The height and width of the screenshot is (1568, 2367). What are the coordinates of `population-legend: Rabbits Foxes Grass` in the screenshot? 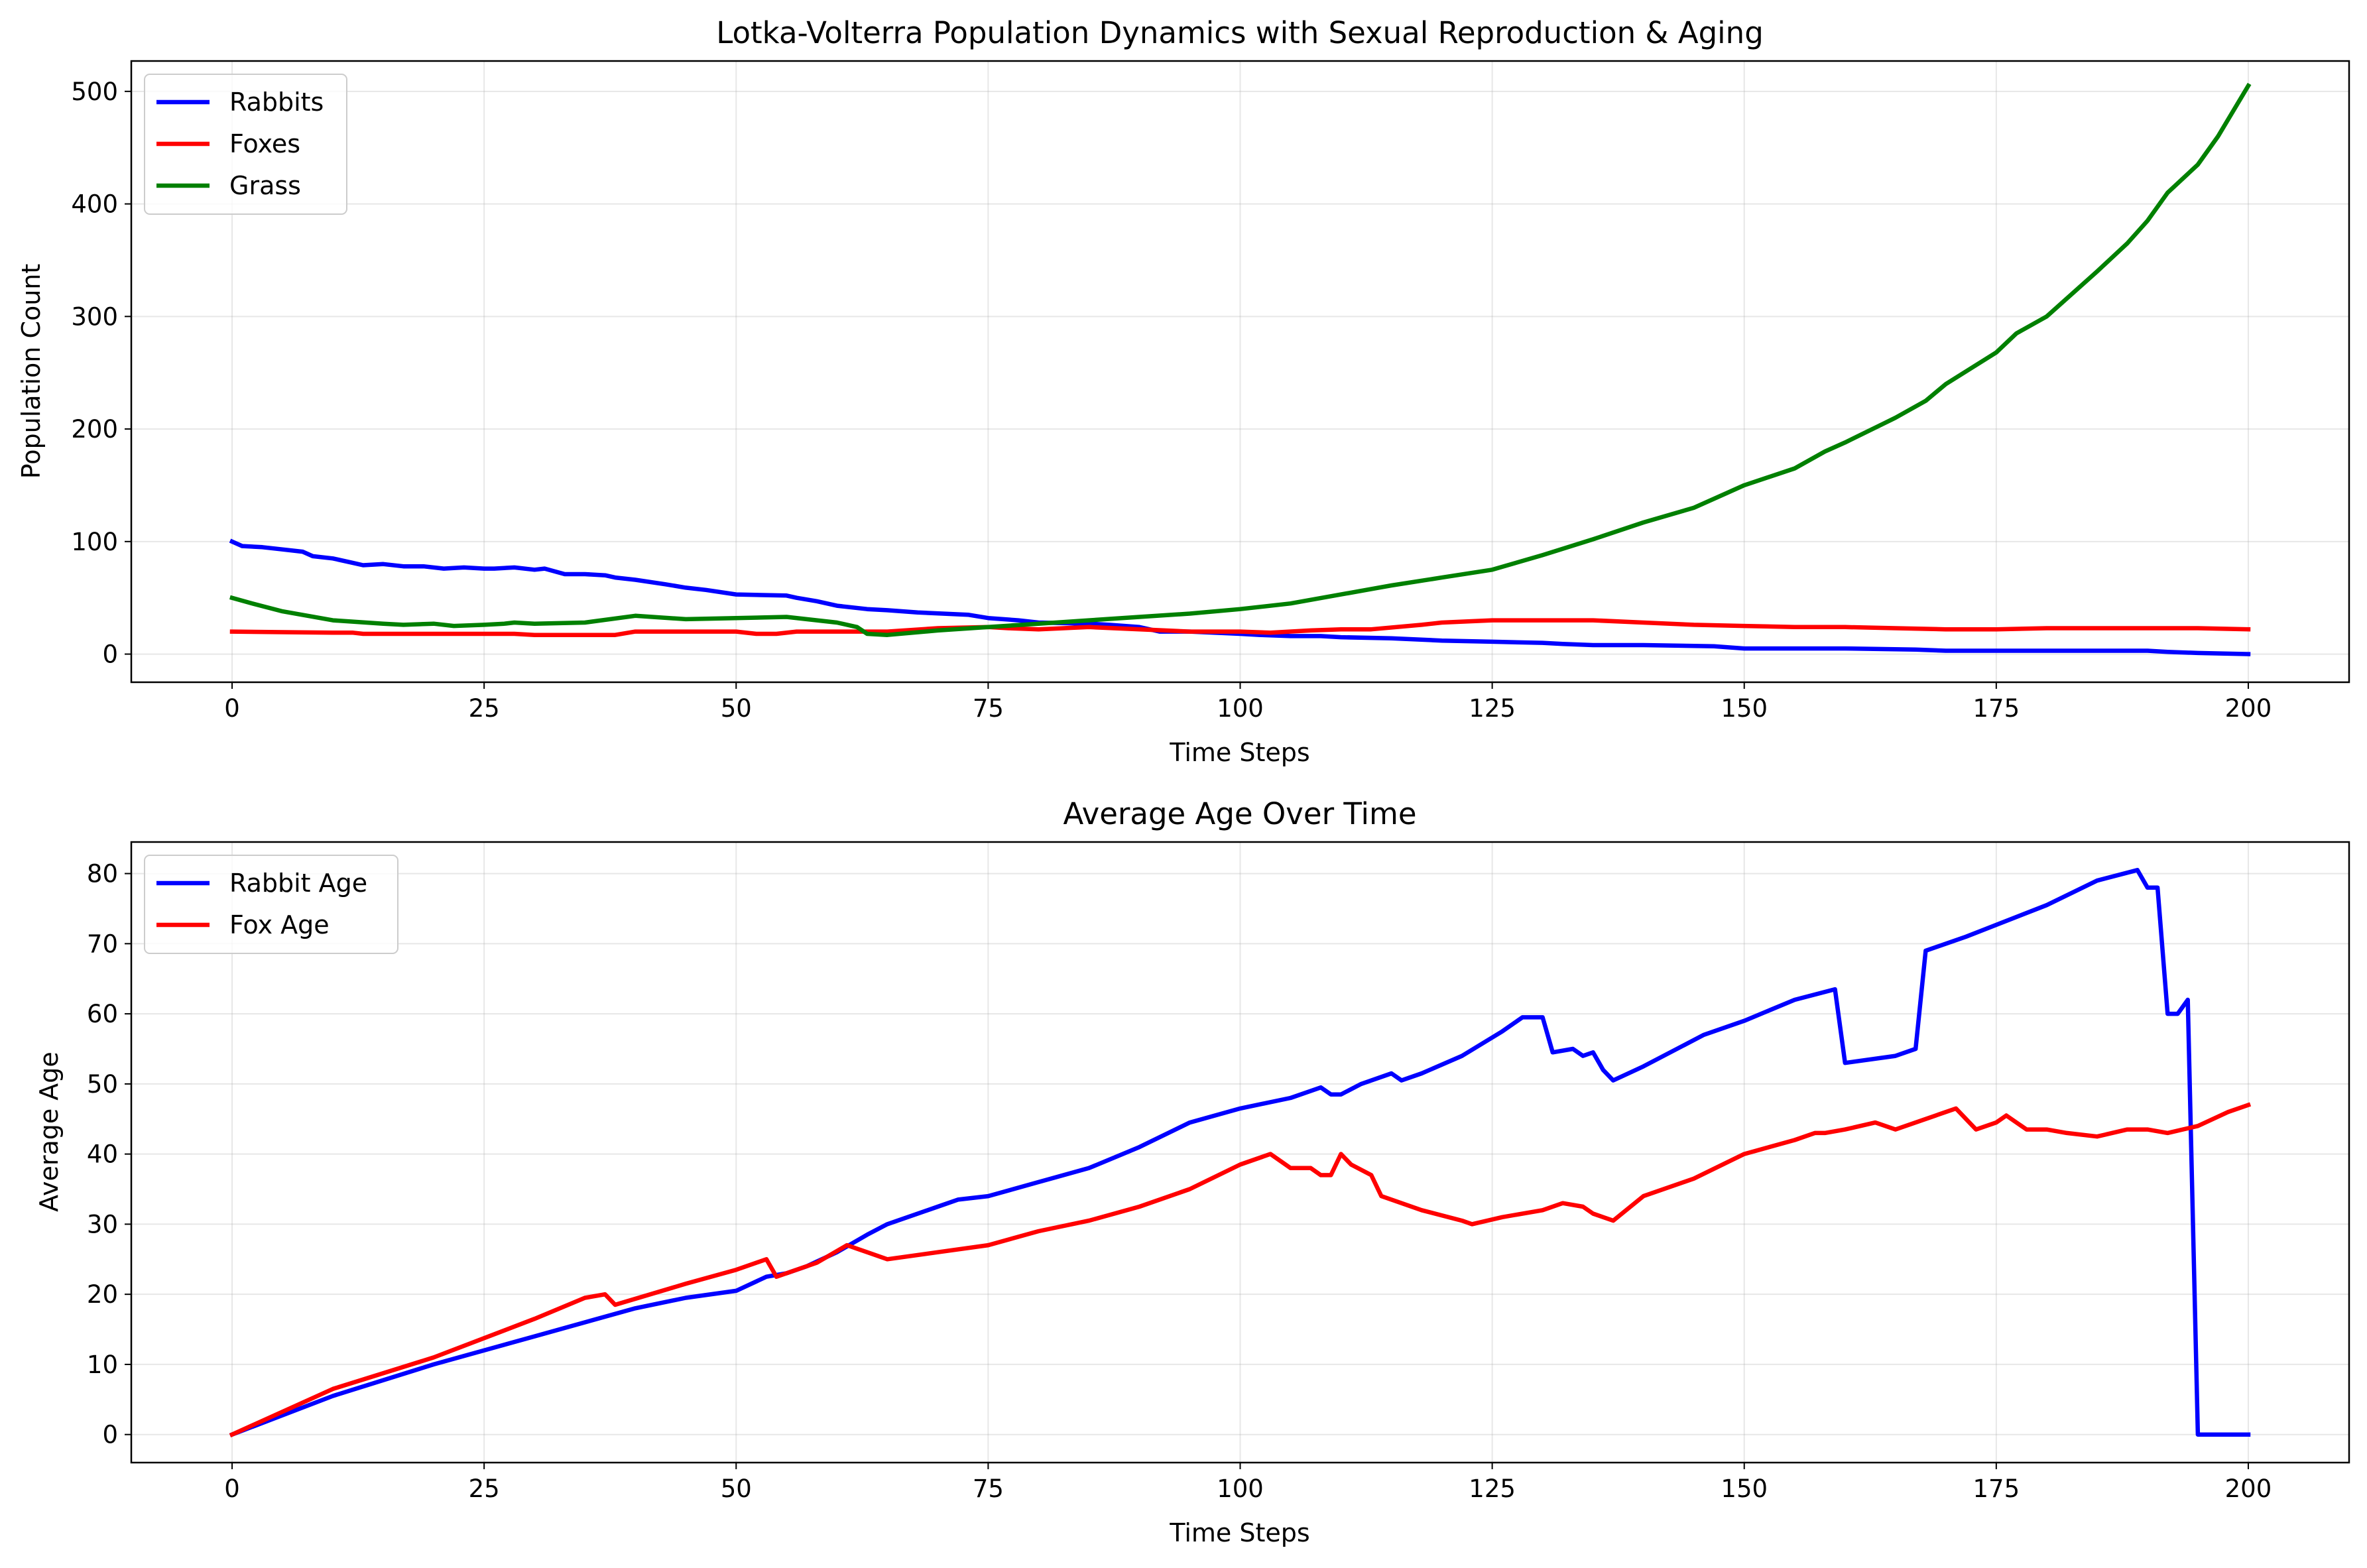 It's located at (245, 144).